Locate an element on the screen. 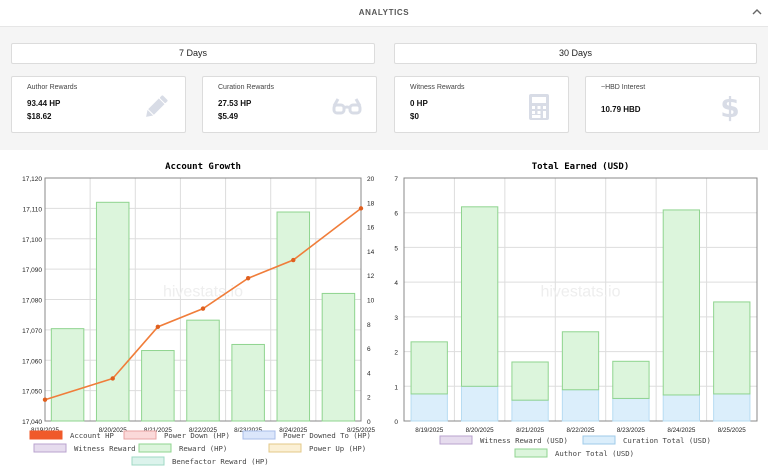 The image size is (768, 475). y-right-tick-label: 0 is located at coordinates (369, 422).